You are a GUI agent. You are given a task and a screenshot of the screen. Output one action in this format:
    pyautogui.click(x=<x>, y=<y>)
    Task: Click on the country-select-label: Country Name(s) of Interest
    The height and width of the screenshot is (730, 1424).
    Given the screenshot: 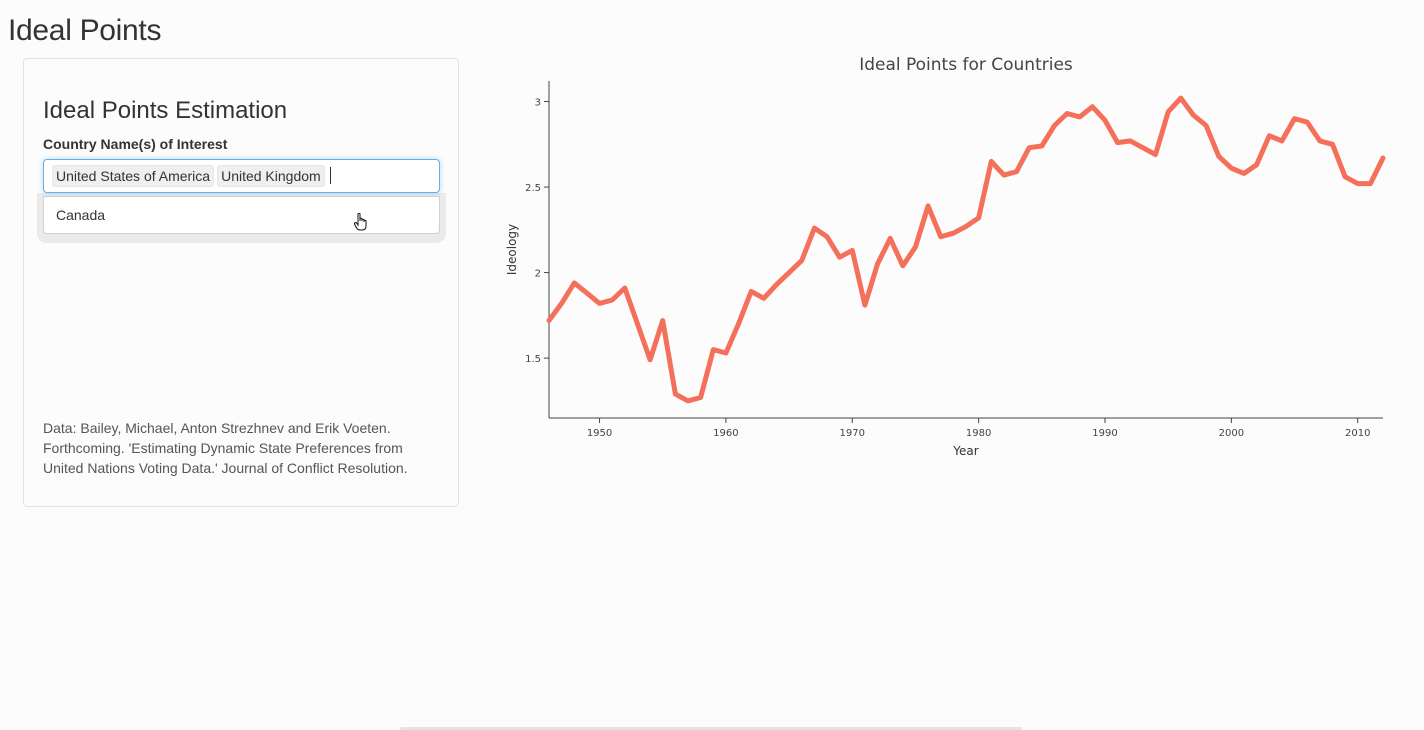 What is the action you would take?
    pyautogui.click(x=135, y=144)
    